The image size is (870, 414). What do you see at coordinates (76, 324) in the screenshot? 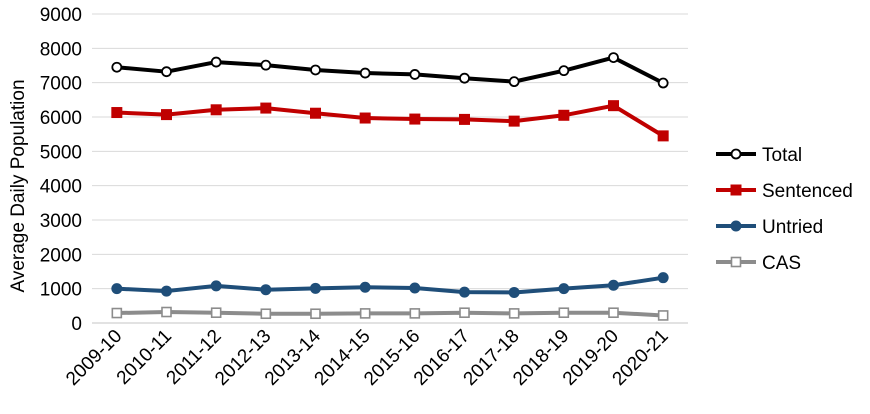
I see `y-tick-label: 0` at bounding box center [76, 324].